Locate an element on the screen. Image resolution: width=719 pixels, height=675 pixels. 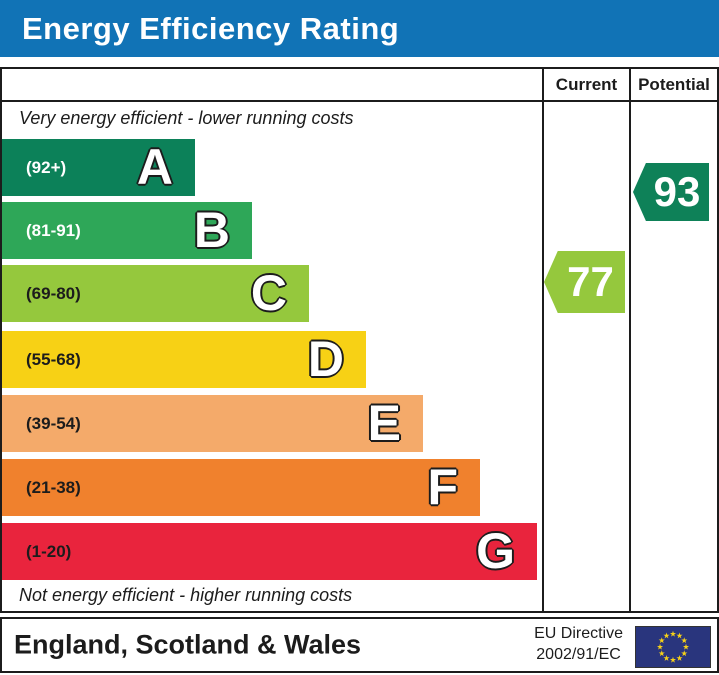
band-e-letter: E is located at coordinates (384, 422).